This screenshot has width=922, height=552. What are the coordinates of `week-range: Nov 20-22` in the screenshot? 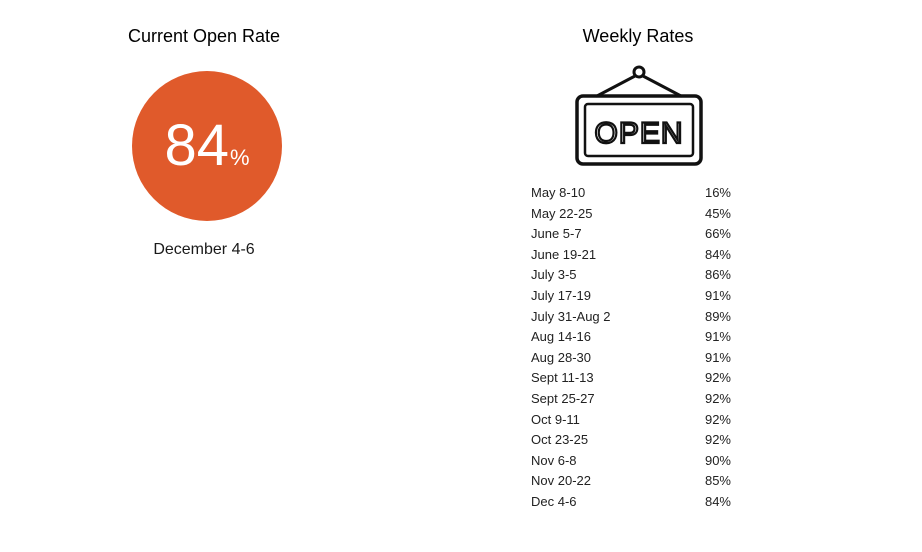 It's located at (561, 481).